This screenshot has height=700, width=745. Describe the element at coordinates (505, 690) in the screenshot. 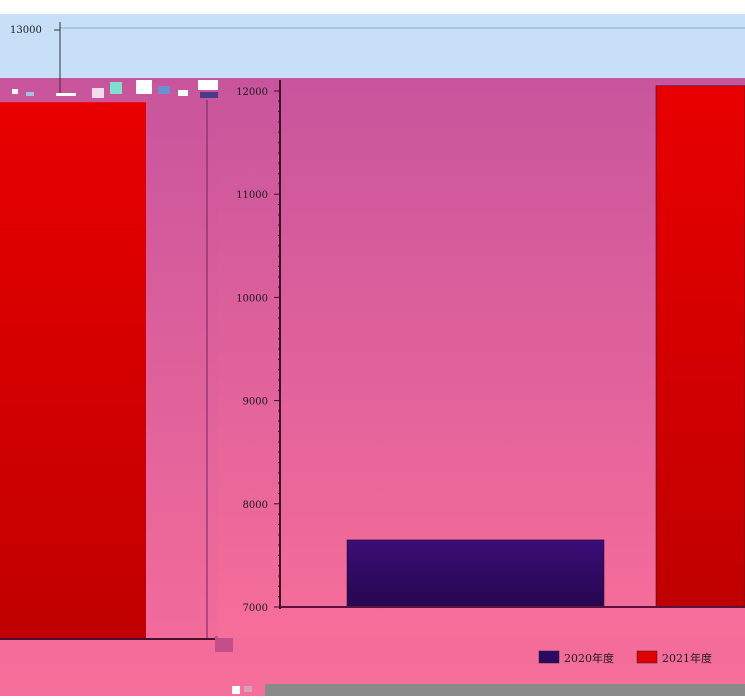

I see `bottom-scrollbar` at that location.